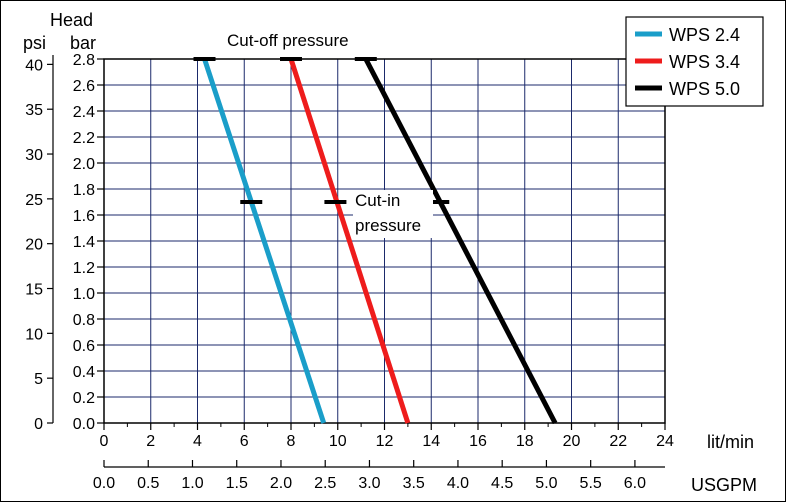 Image resolution: width=786 pixels, height=502 pixels. What do you see at coordinates (34, 334) in the screenshot?
I see `y-axis-psi-tick-label: 10` at bounding box center [34, 334].